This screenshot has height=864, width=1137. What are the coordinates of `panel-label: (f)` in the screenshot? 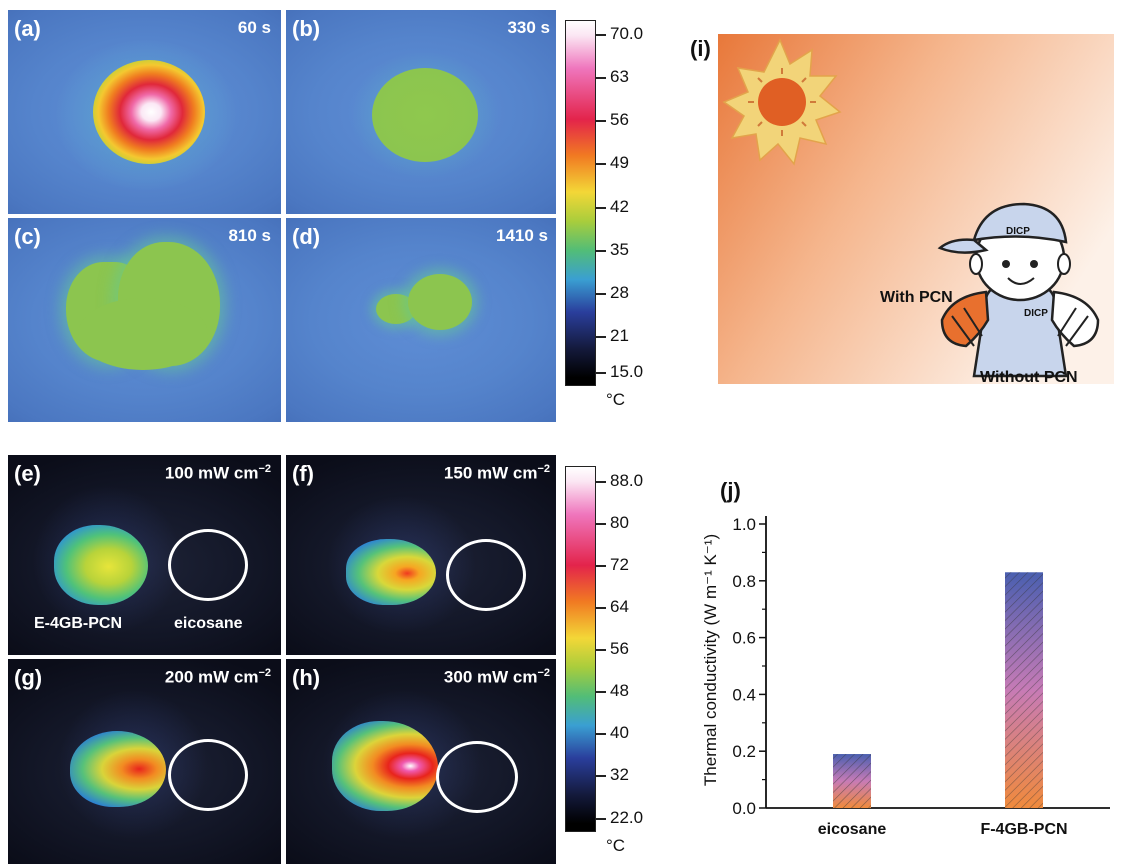 It's located at (303, 473).